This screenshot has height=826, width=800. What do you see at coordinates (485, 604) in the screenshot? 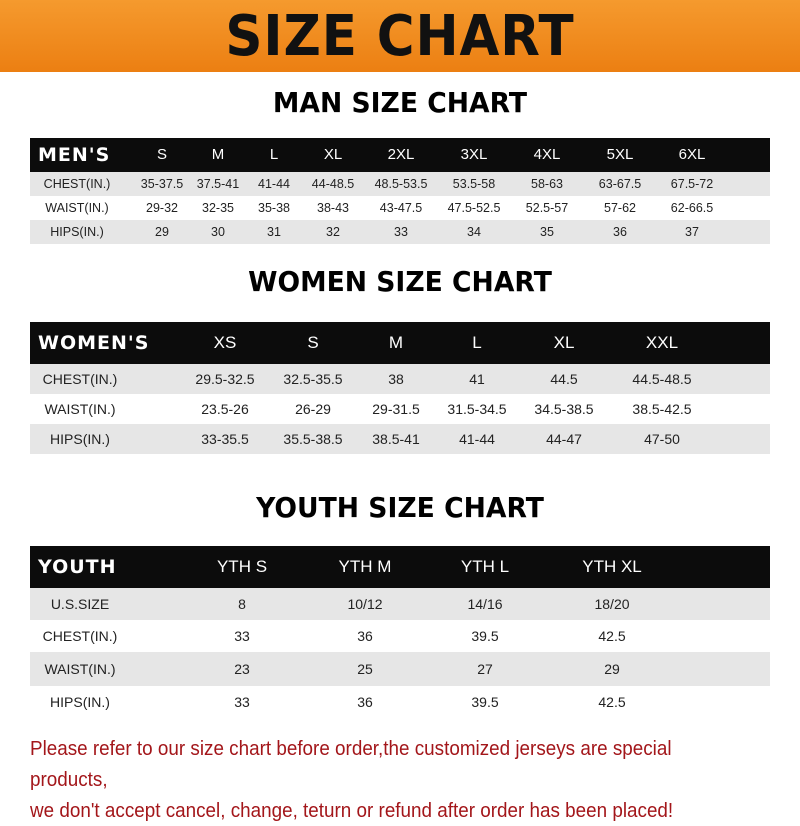
I see `table-cell: 14/16` at bounding box center [485, 604].